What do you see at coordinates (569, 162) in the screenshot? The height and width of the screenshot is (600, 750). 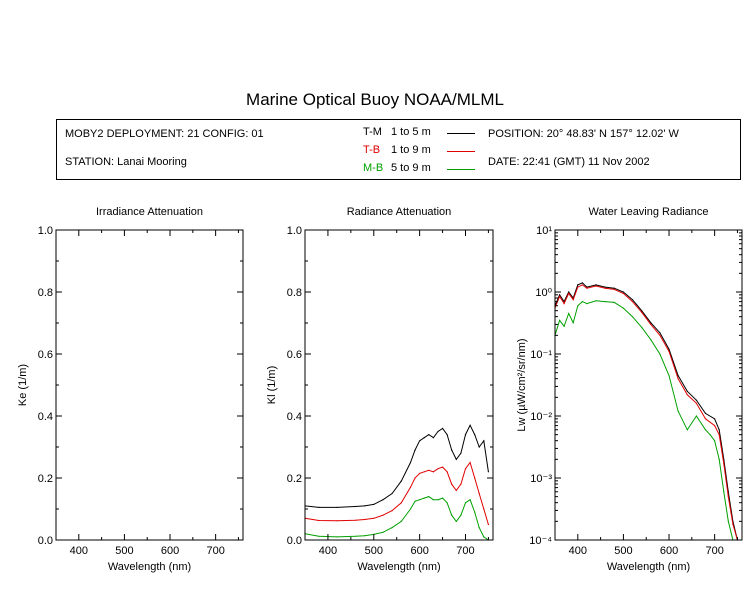 I see `date-text: DATE: 22:41 (GMT) 11 Nov 2002` at bounding box center [569, 162].